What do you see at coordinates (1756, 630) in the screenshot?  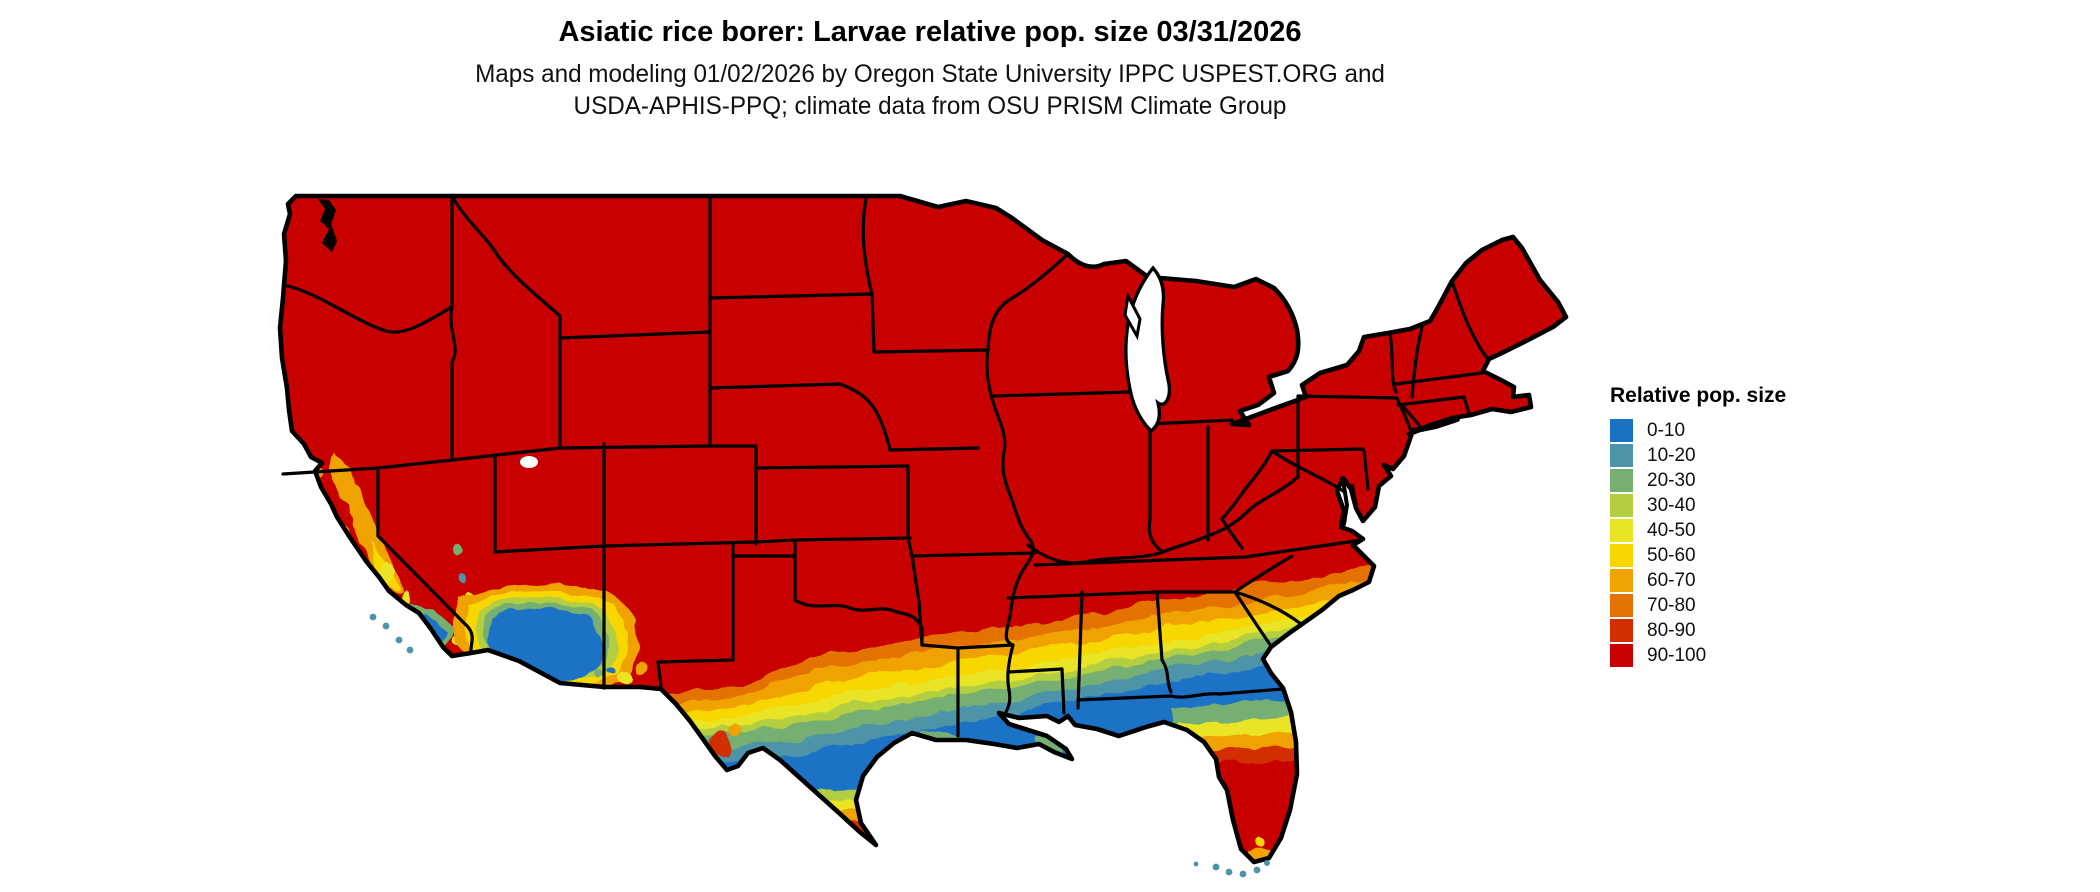 I see `legend-item-80-90: 80-90` at bounding box center [1756, 630].